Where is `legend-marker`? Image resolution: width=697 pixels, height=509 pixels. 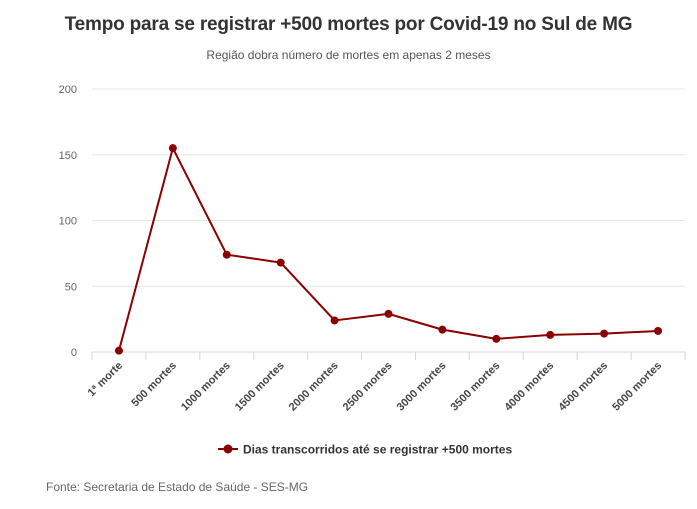 legend-marker is located at coordinates (228, 449).